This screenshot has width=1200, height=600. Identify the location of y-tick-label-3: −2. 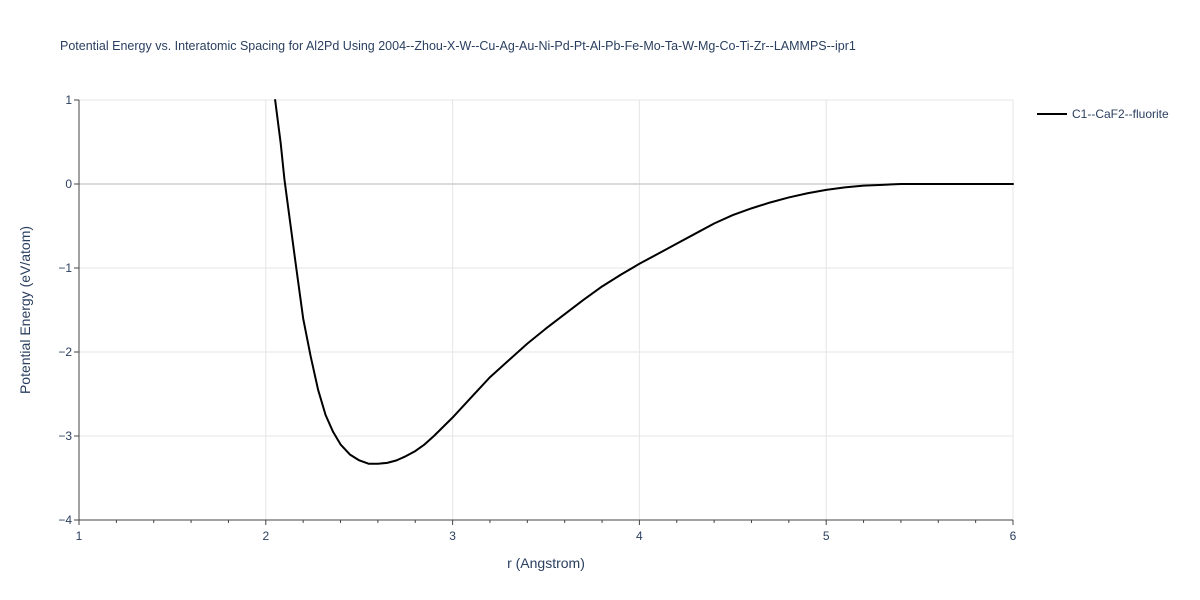
(65, 352).